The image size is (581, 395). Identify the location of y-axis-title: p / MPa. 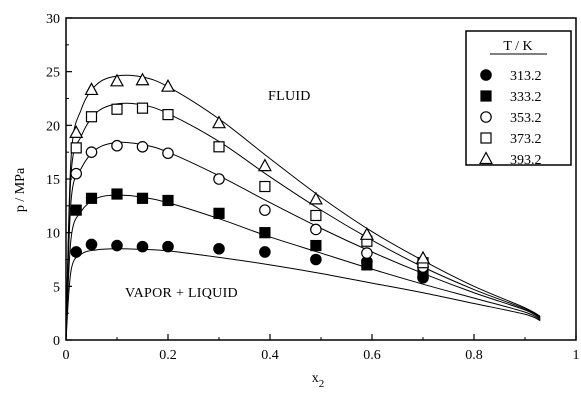
(20, 189).